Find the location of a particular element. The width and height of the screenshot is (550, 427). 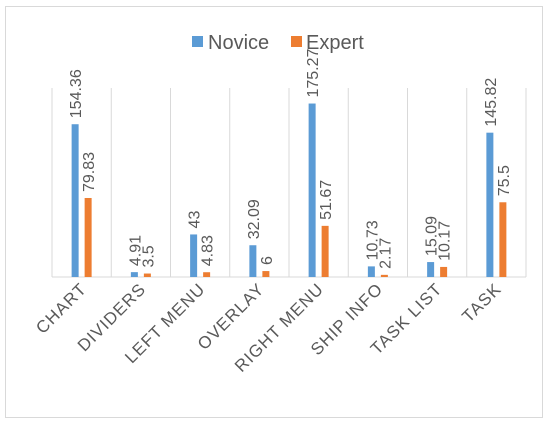

bar-expert-dividers is located at coordinates (147, 275).